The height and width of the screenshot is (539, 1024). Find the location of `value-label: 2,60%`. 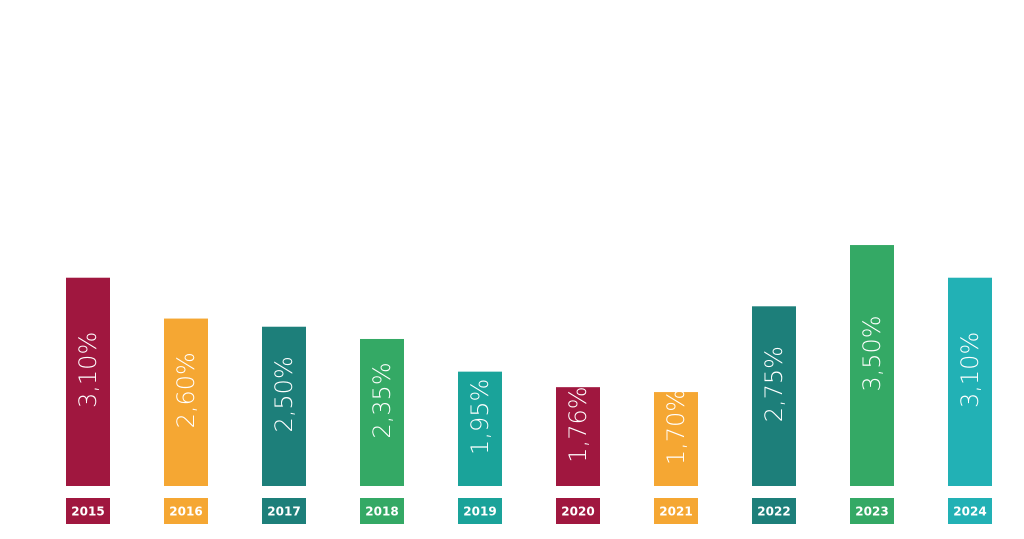

value-label: 2,60% is located at coordinates (186, 390).